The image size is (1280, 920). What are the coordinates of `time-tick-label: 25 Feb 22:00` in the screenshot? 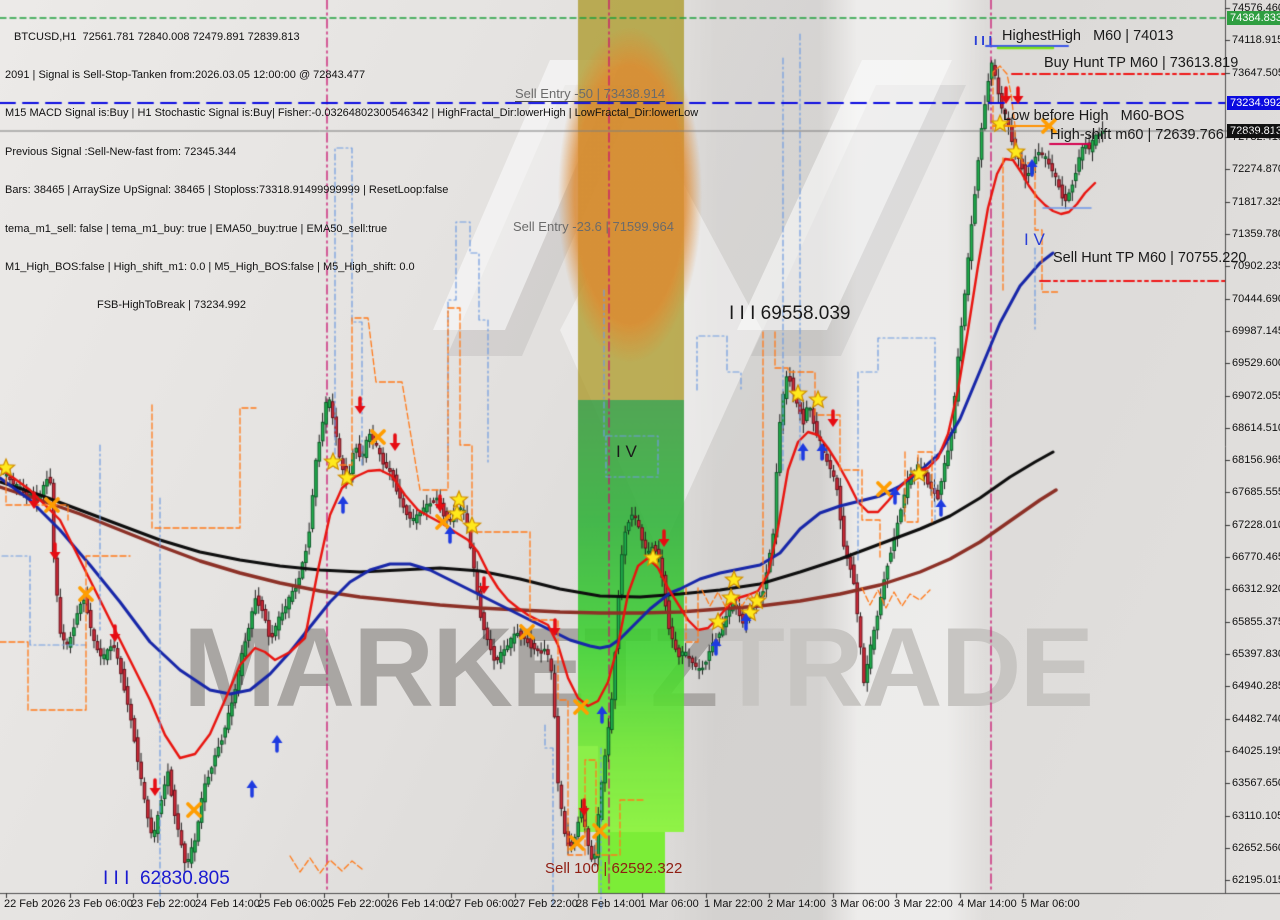 It's located at (354, 904).